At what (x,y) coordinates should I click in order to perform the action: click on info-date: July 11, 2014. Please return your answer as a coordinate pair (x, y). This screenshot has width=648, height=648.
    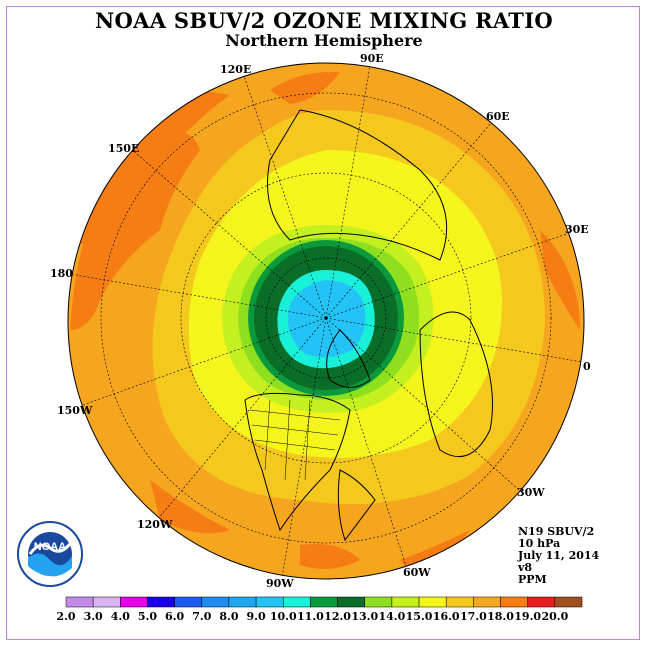
    Looking at the image, I should click on (559, 555).